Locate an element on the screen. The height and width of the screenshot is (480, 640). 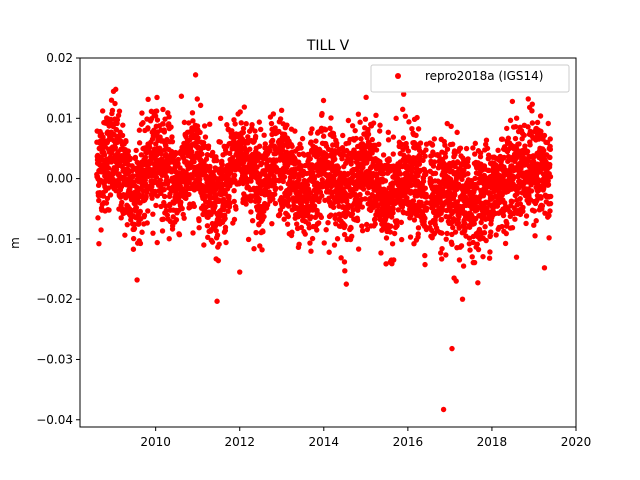
x-tick-label: 2012 is located at coordinates (239, 442).